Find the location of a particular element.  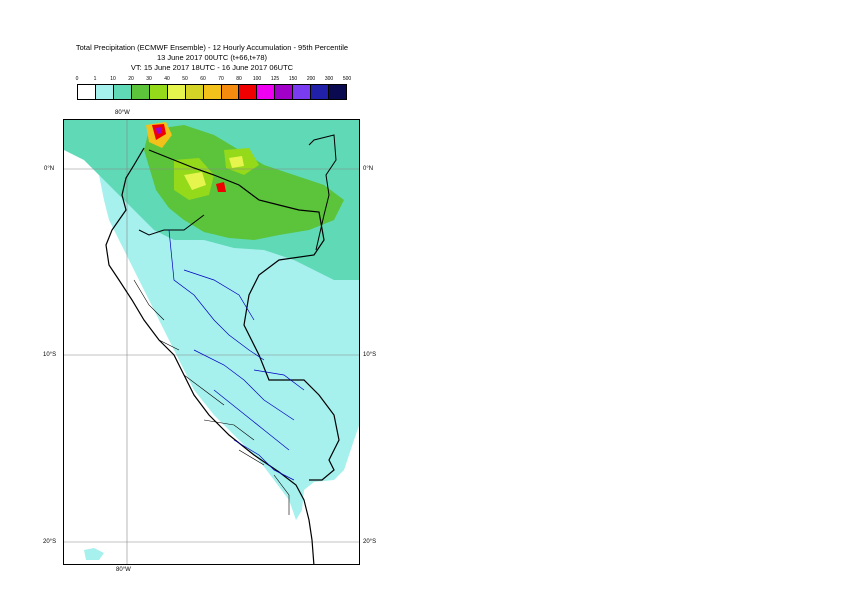

legend-label: 40 is located at coordinates (167, 79).